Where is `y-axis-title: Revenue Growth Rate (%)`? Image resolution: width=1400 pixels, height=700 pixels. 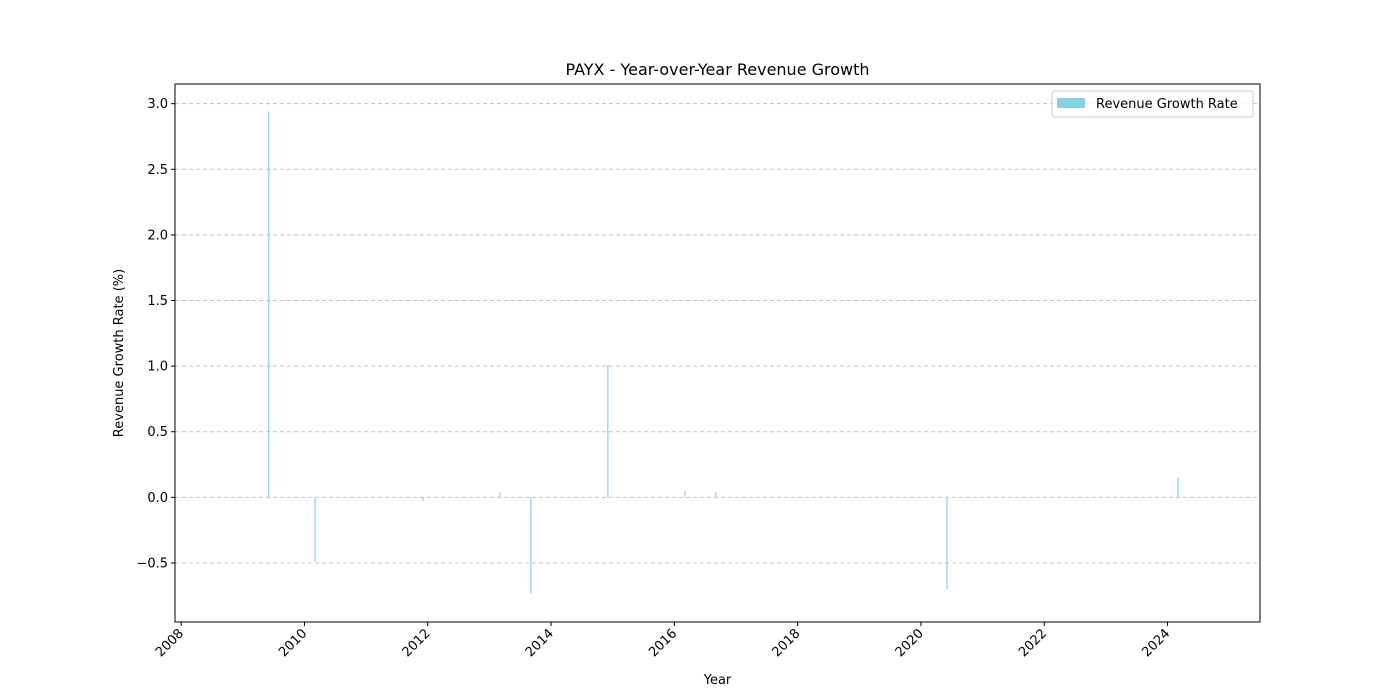
y-axis-title: Revenue Growth Rate (%) is located at coordinates (119, 353).